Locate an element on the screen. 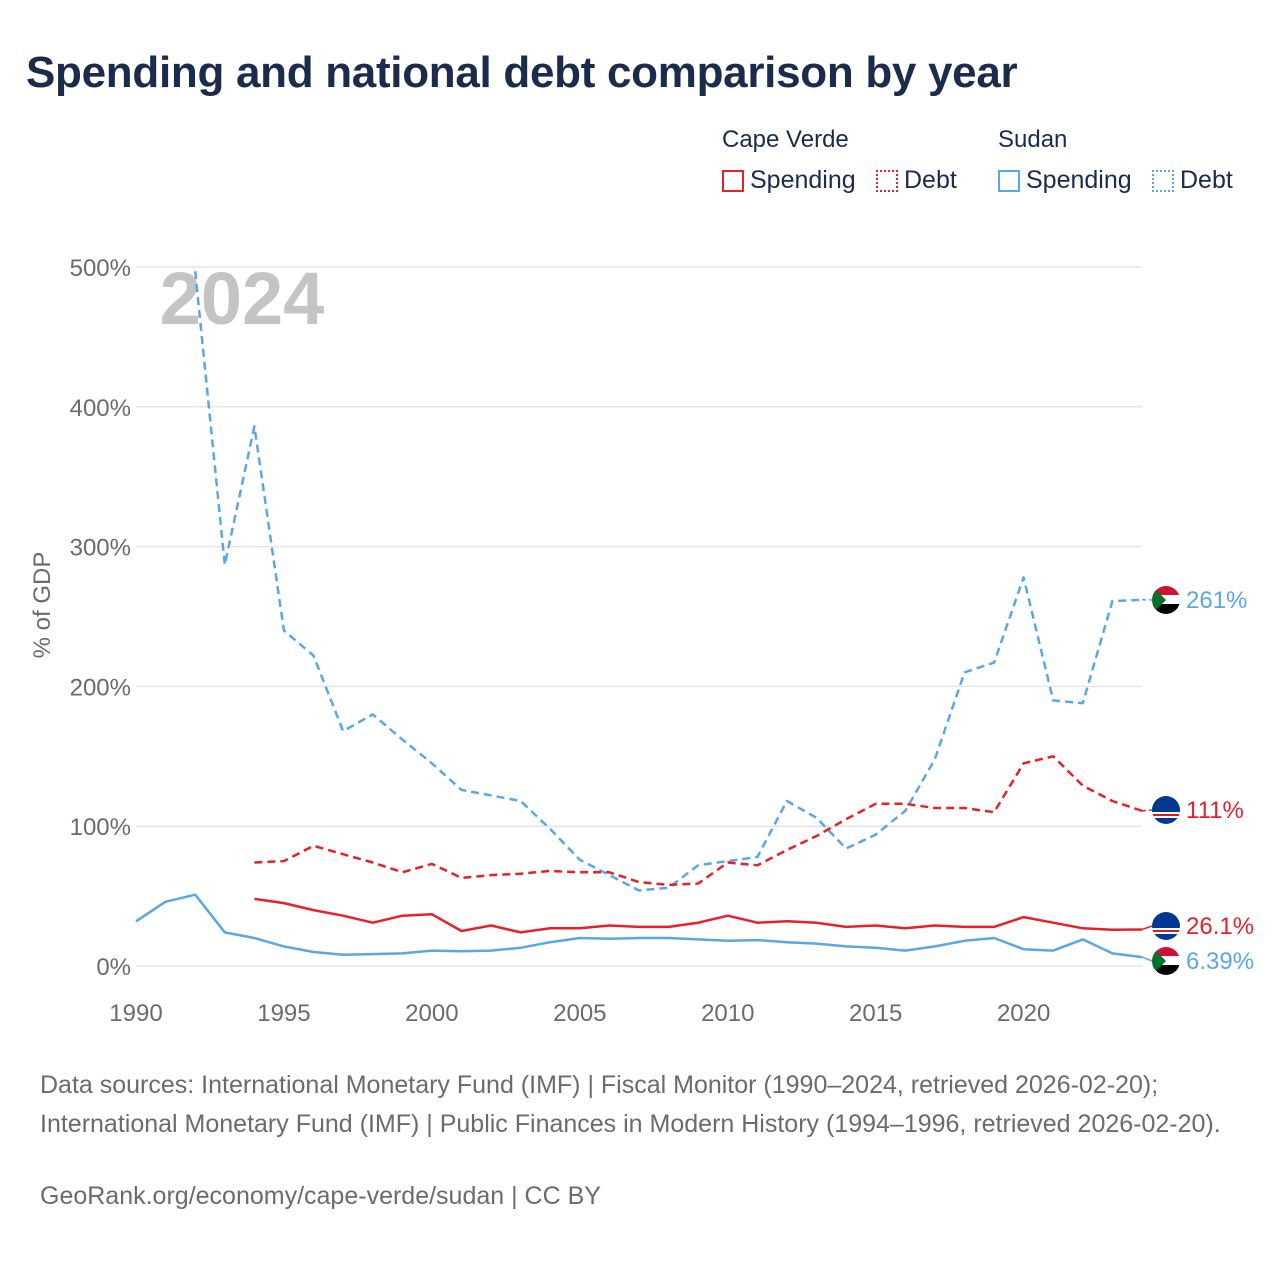  year-watermark: 2024 is located at coordinates (242, 298).